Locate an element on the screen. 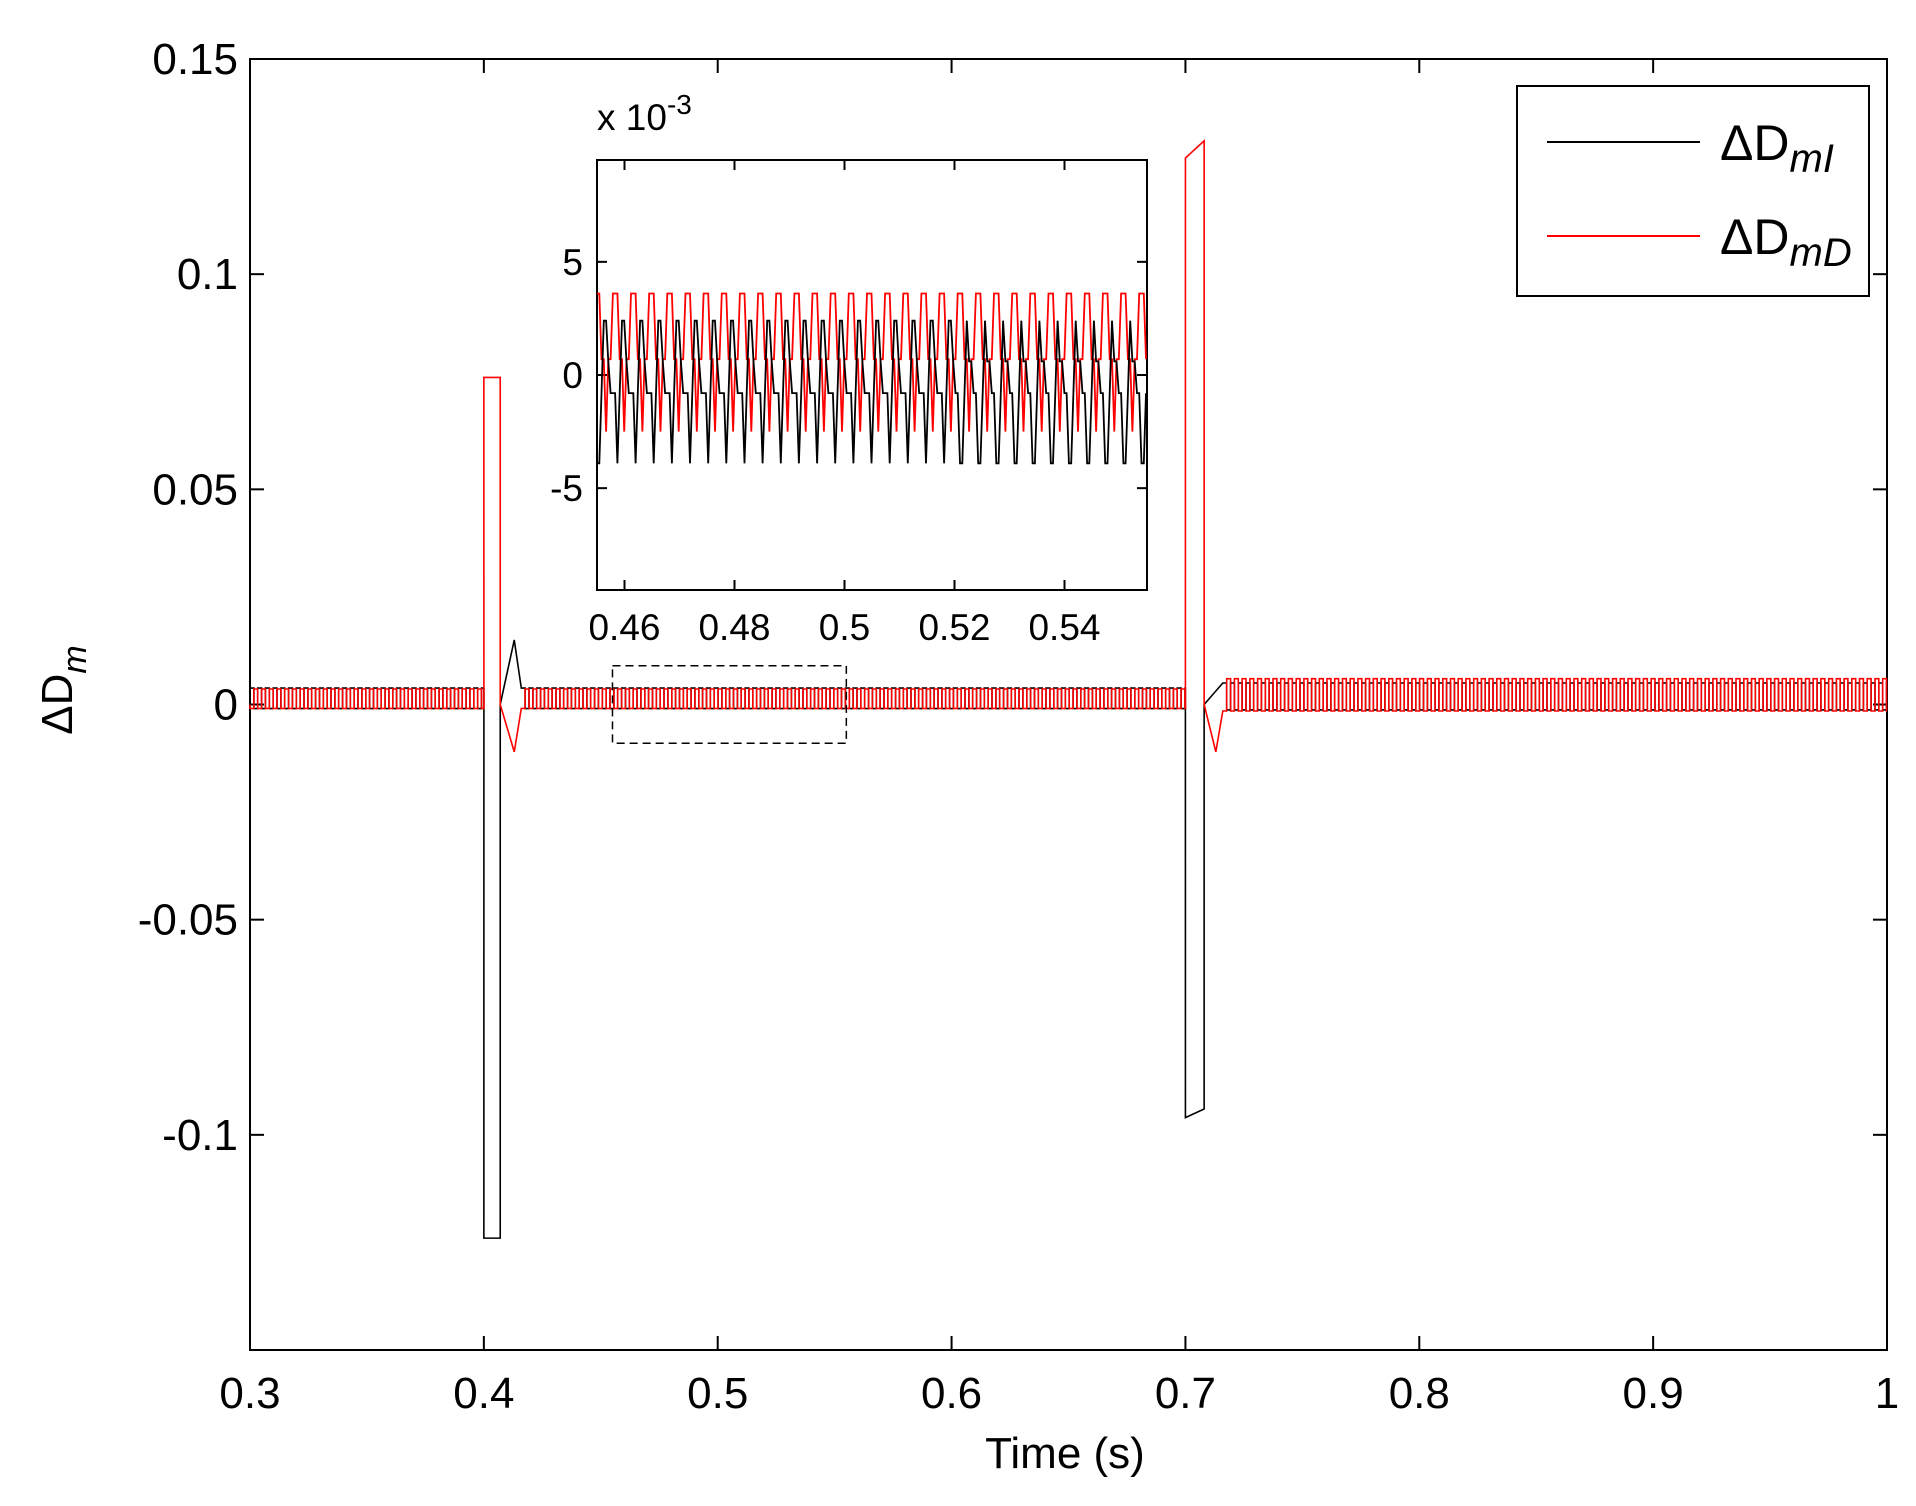 This screenshot has height=1506, width=1916. inset-series-line-mI is located at coordinates (872, 392).